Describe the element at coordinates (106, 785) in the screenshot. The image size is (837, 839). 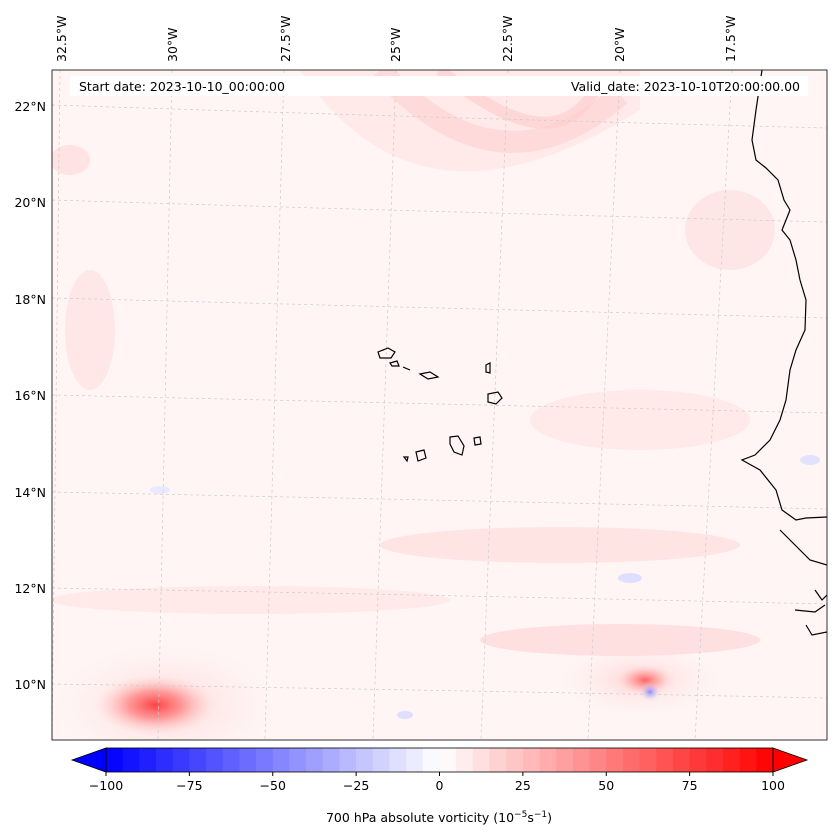
I see `colorbar-tick-label: −100` at that location.